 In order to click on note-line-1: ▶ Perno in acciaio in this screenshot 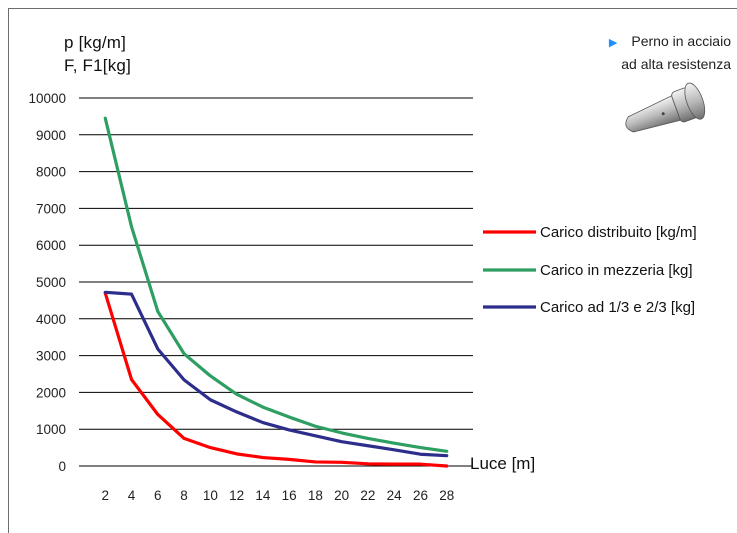, I will do `click(669, 41)`.